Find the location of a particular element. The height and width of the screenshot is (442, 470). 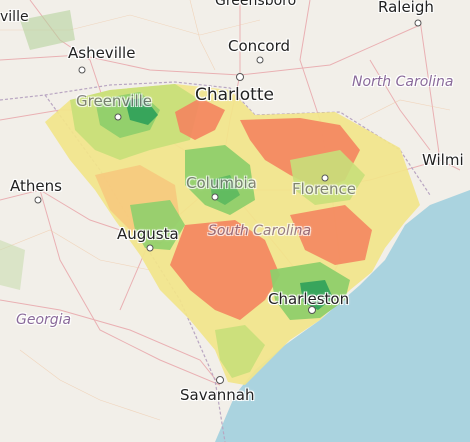

sc-region-aiken is located at coordinates (157, 225).